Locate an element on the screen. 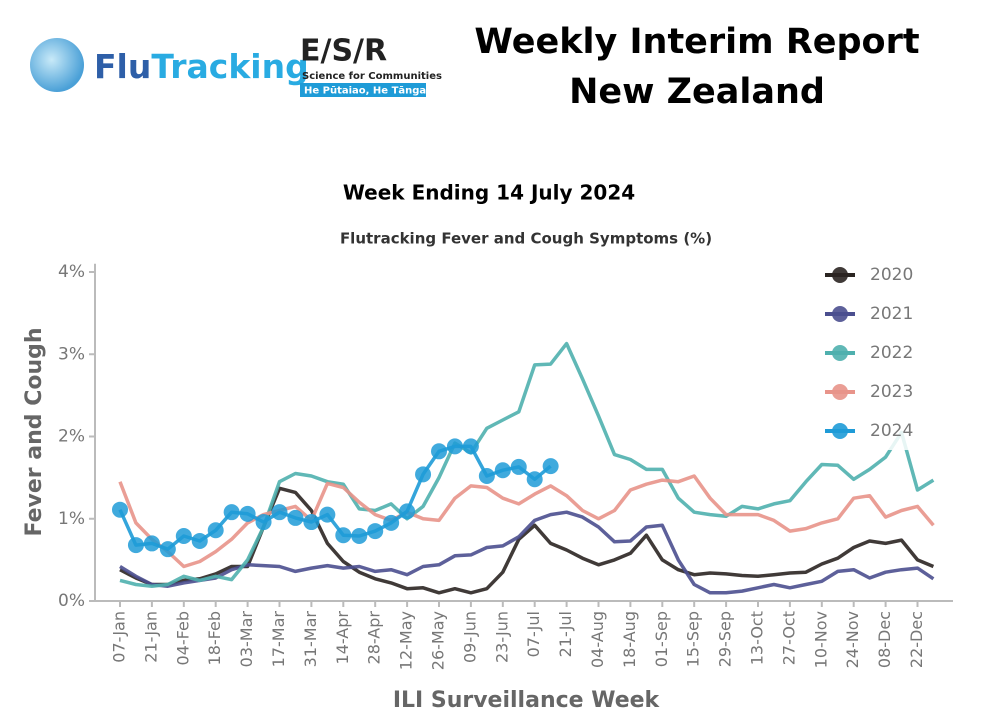 This screenshot has height=720, width=1000. x-tick-label: 13-Oct is located at coordinates (757, 638).